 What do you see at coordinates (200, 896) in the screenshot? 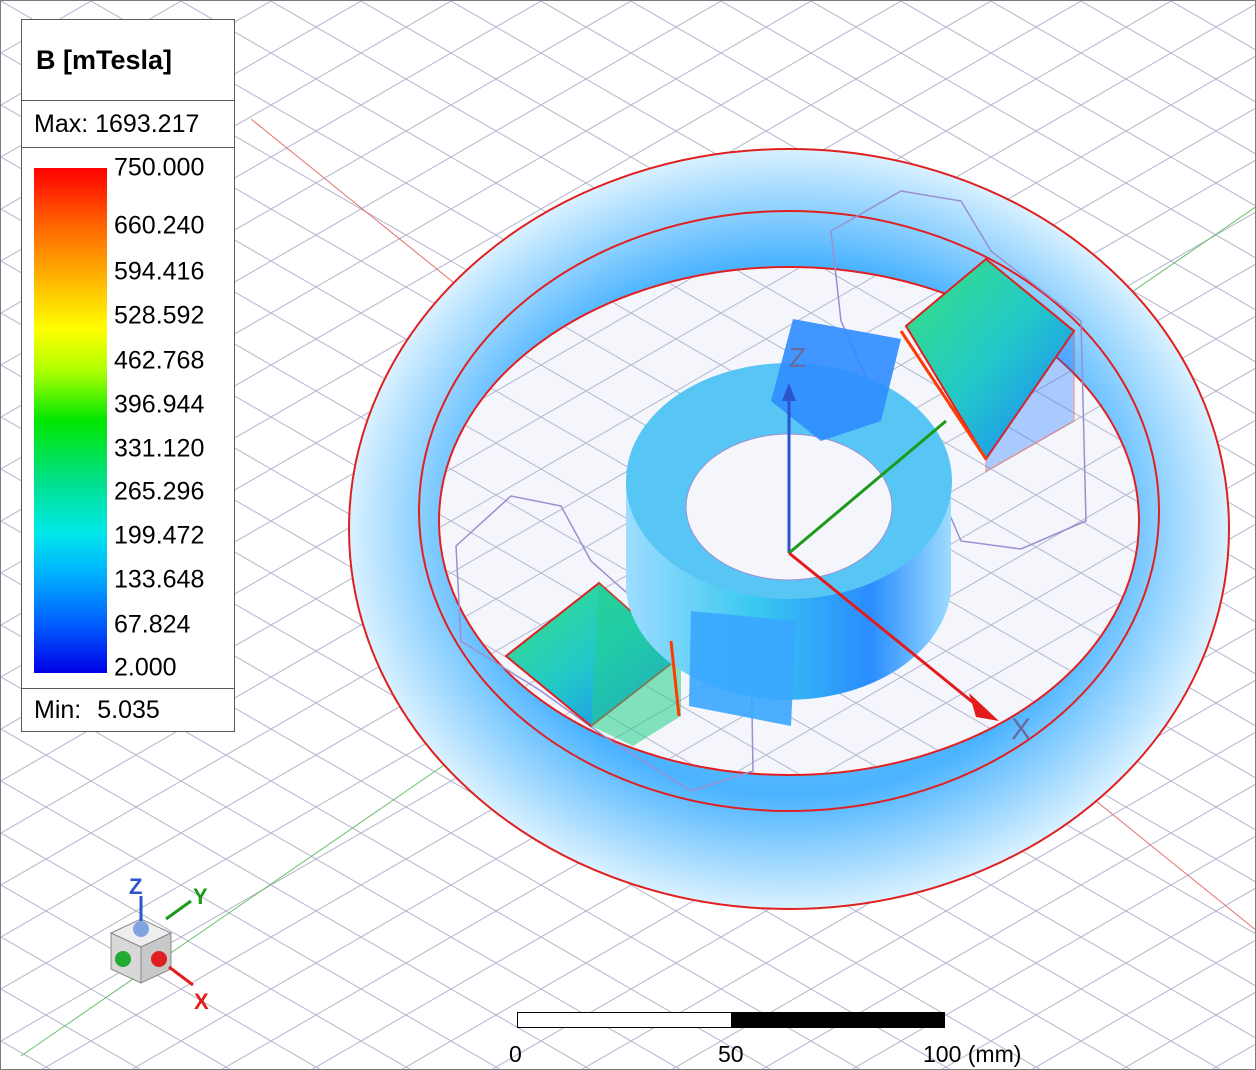
I see `triad-y-label: Y` at bounding box center [200, 896].